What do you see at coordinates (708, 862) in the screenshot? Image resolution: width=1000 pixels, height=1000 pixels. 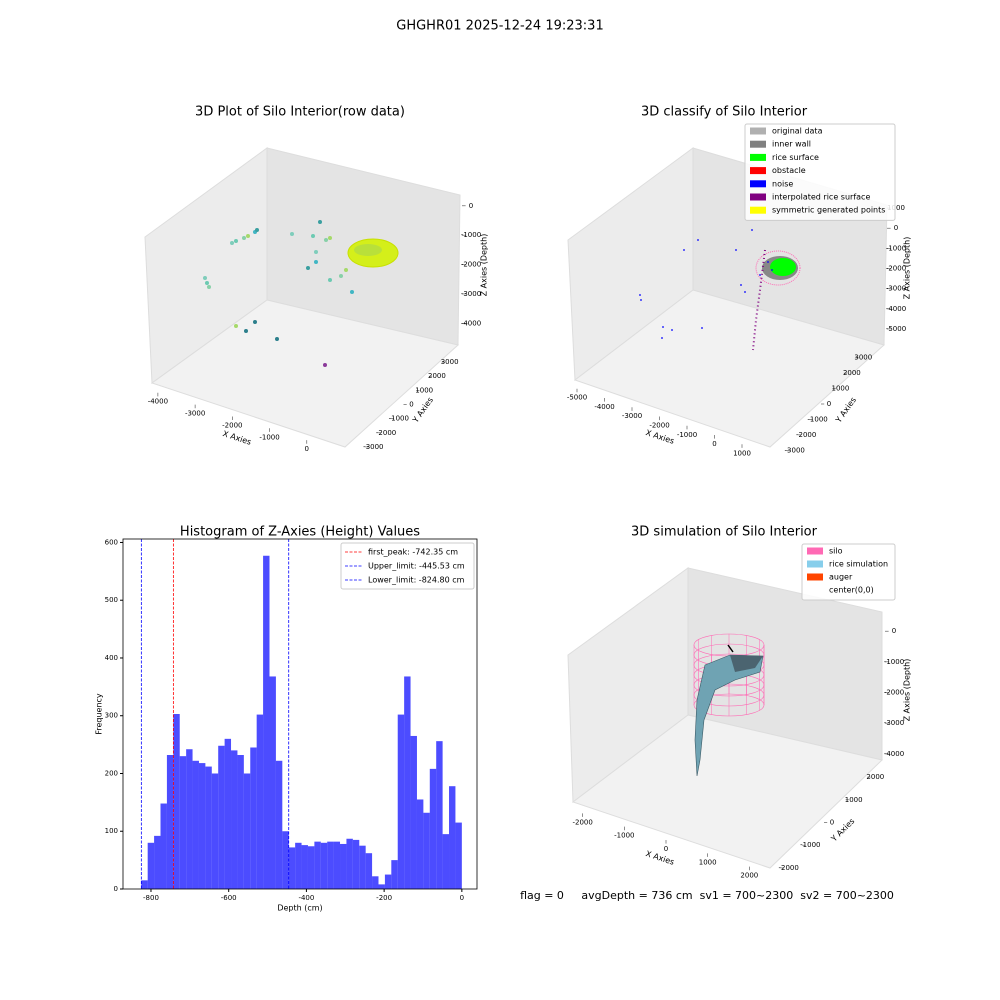 I see `x-tick-label: 1000` at bounding box center [708, 862].